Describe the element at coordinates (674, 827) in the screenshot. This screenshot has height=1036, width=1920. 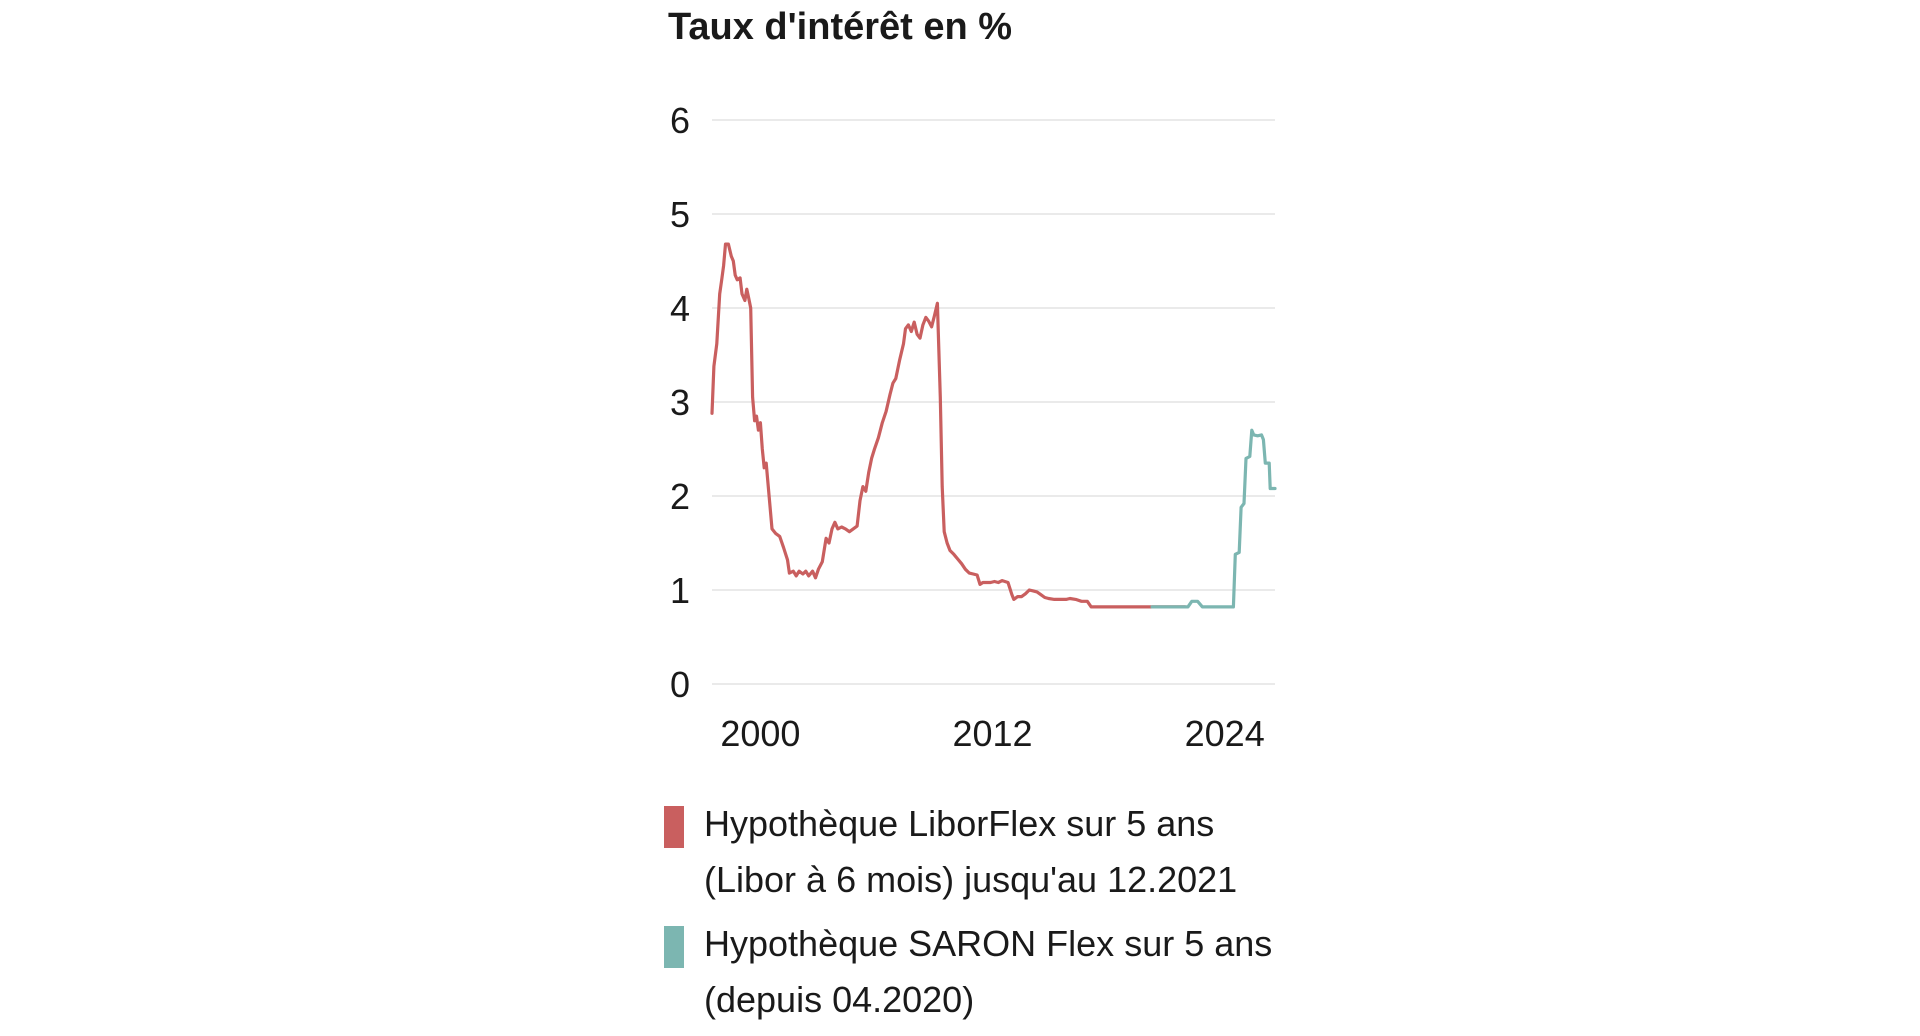
I see `legend-swatch-liborflex` at that location.